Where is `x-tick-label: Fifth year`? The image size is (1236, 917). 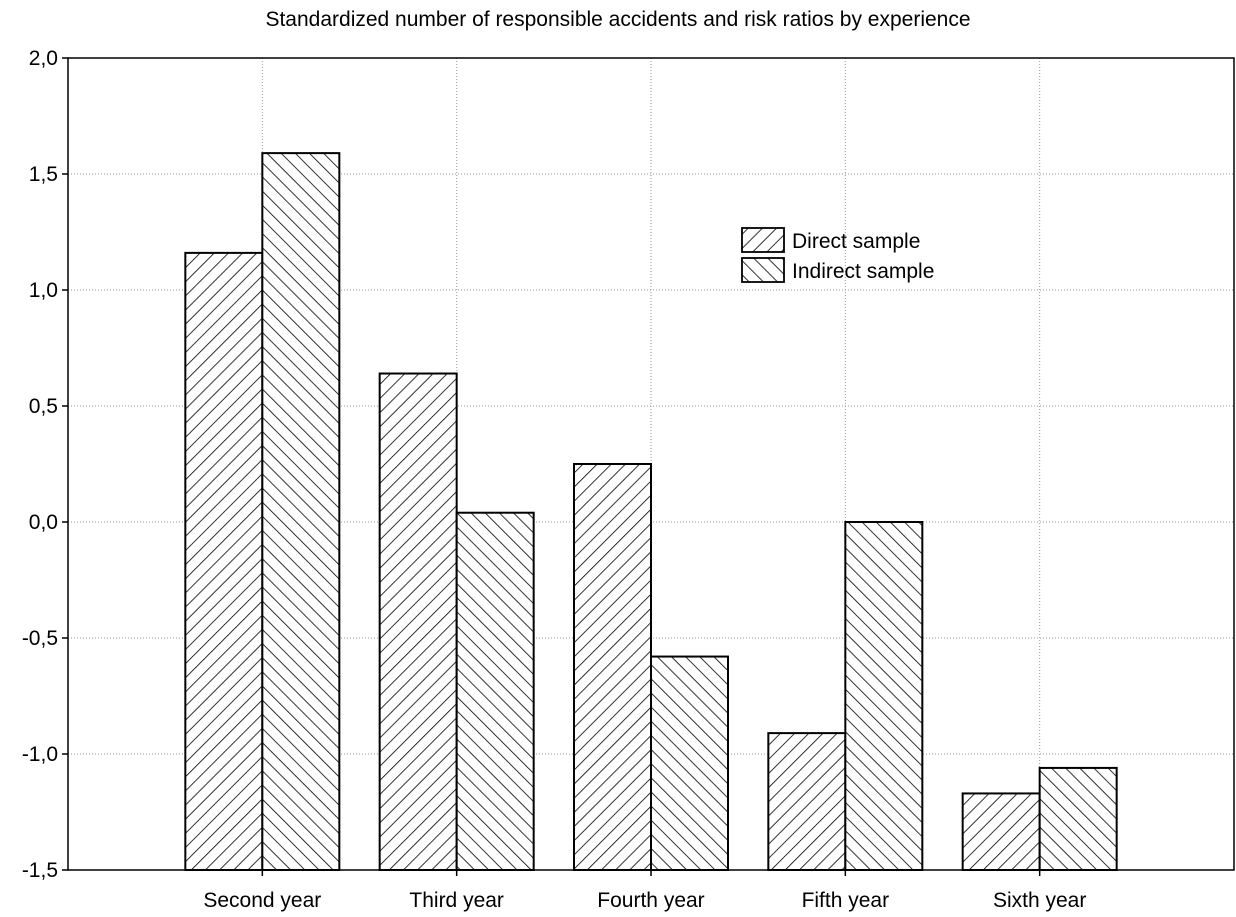
x-tick-label: Fifth year is located at coordinates (846, 900).